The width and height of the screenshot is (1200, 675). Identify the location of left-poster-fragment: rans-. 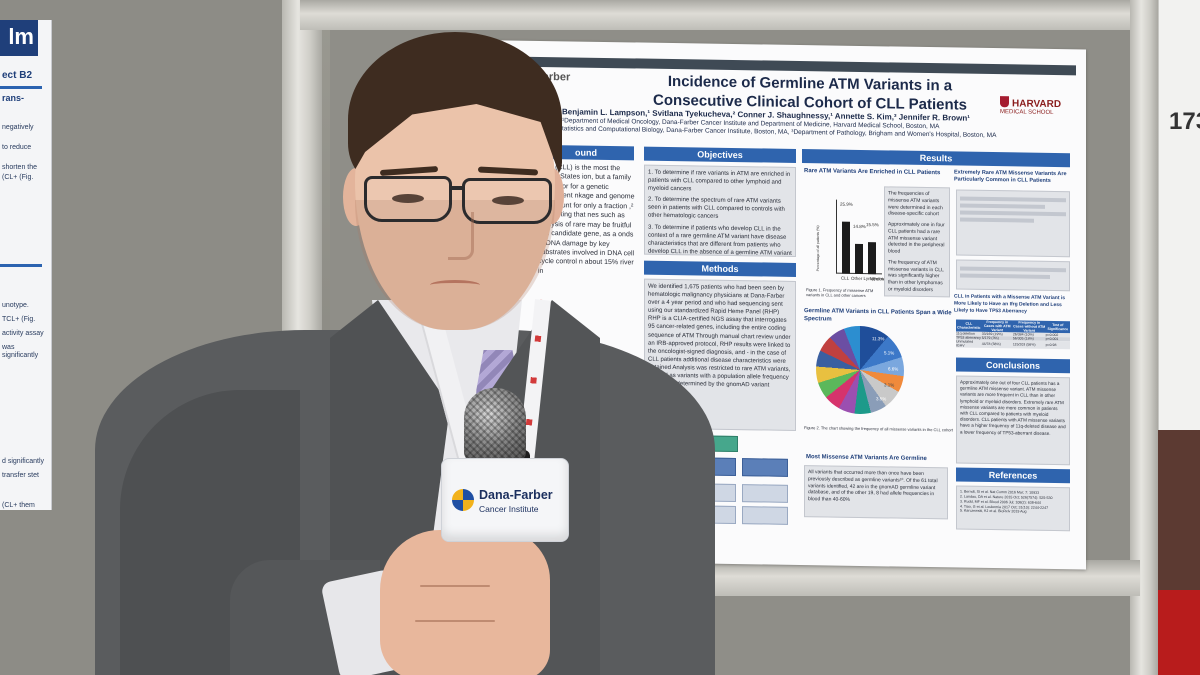
(13, 98).